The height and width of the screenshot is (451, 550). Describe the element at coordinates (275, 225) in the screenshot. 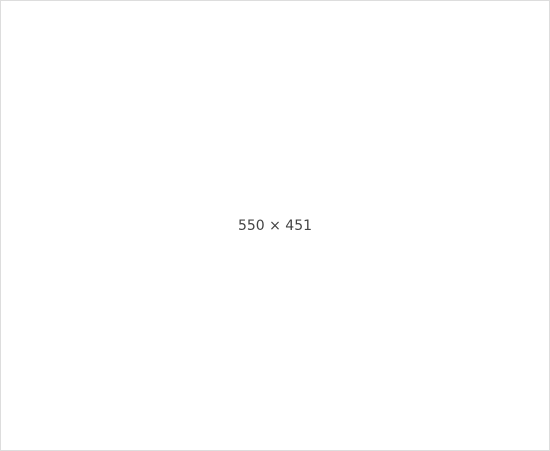

I see `placeholder-note: 550 × 451` at that location.